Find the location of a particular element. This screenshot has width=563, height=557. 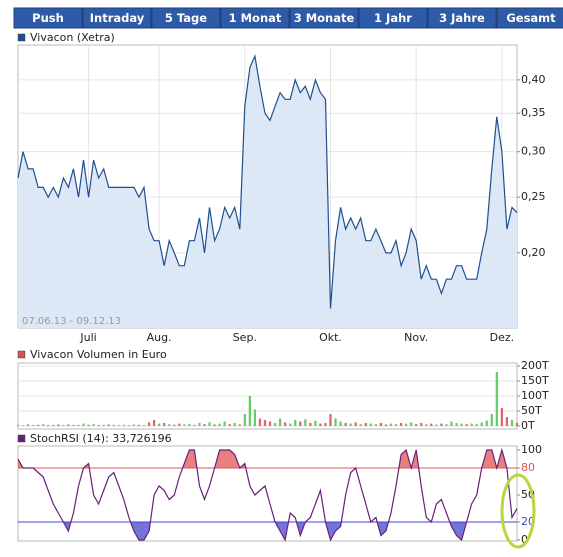

y-tick-label: 0,40 is located at coordinates (533, 79).